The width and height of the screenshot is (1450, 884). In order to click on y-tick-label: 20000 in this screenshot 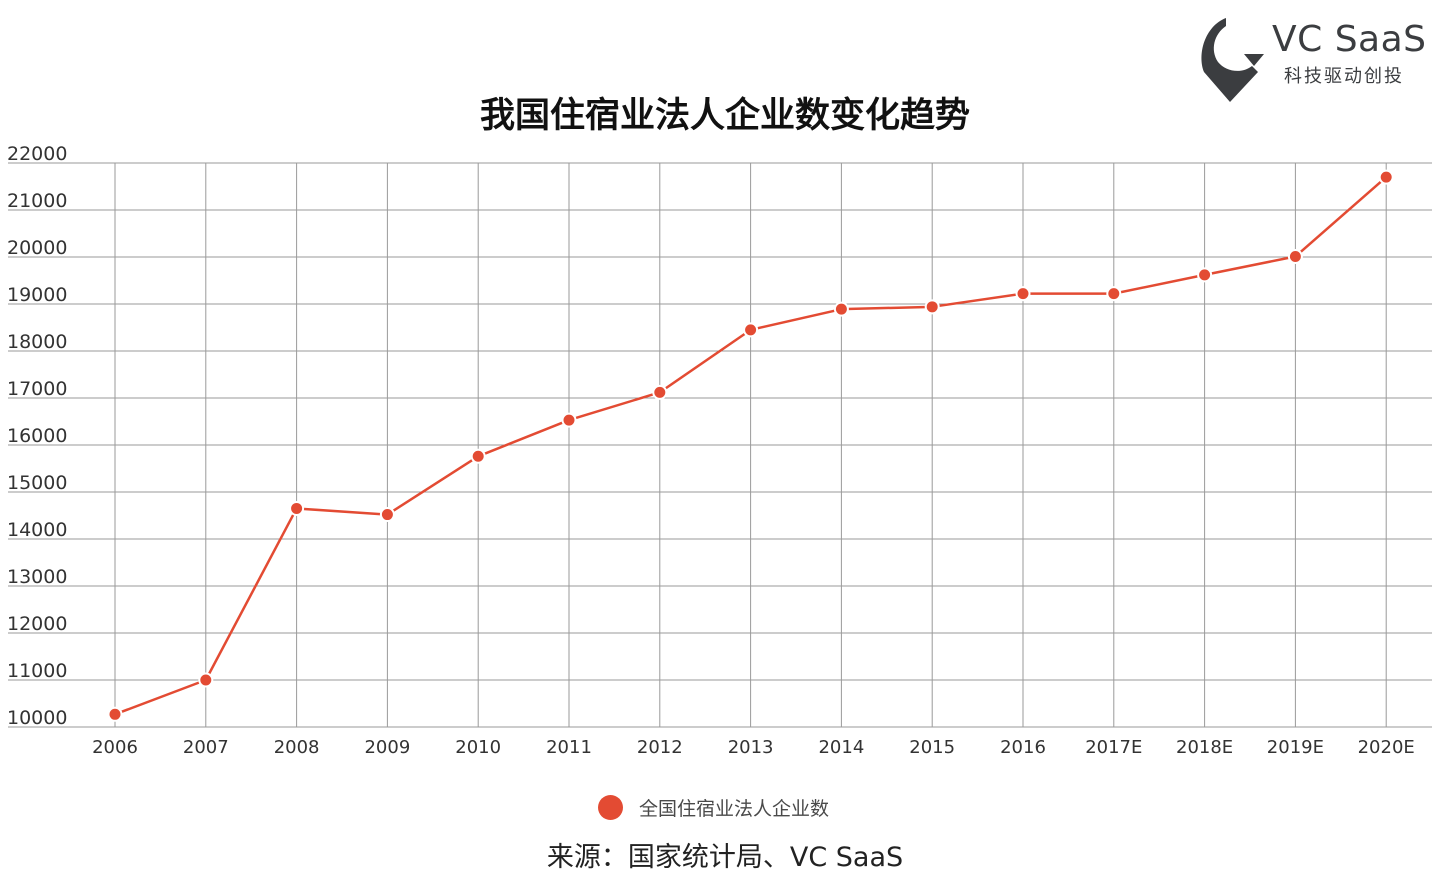, I will do `click(37, 248)`.